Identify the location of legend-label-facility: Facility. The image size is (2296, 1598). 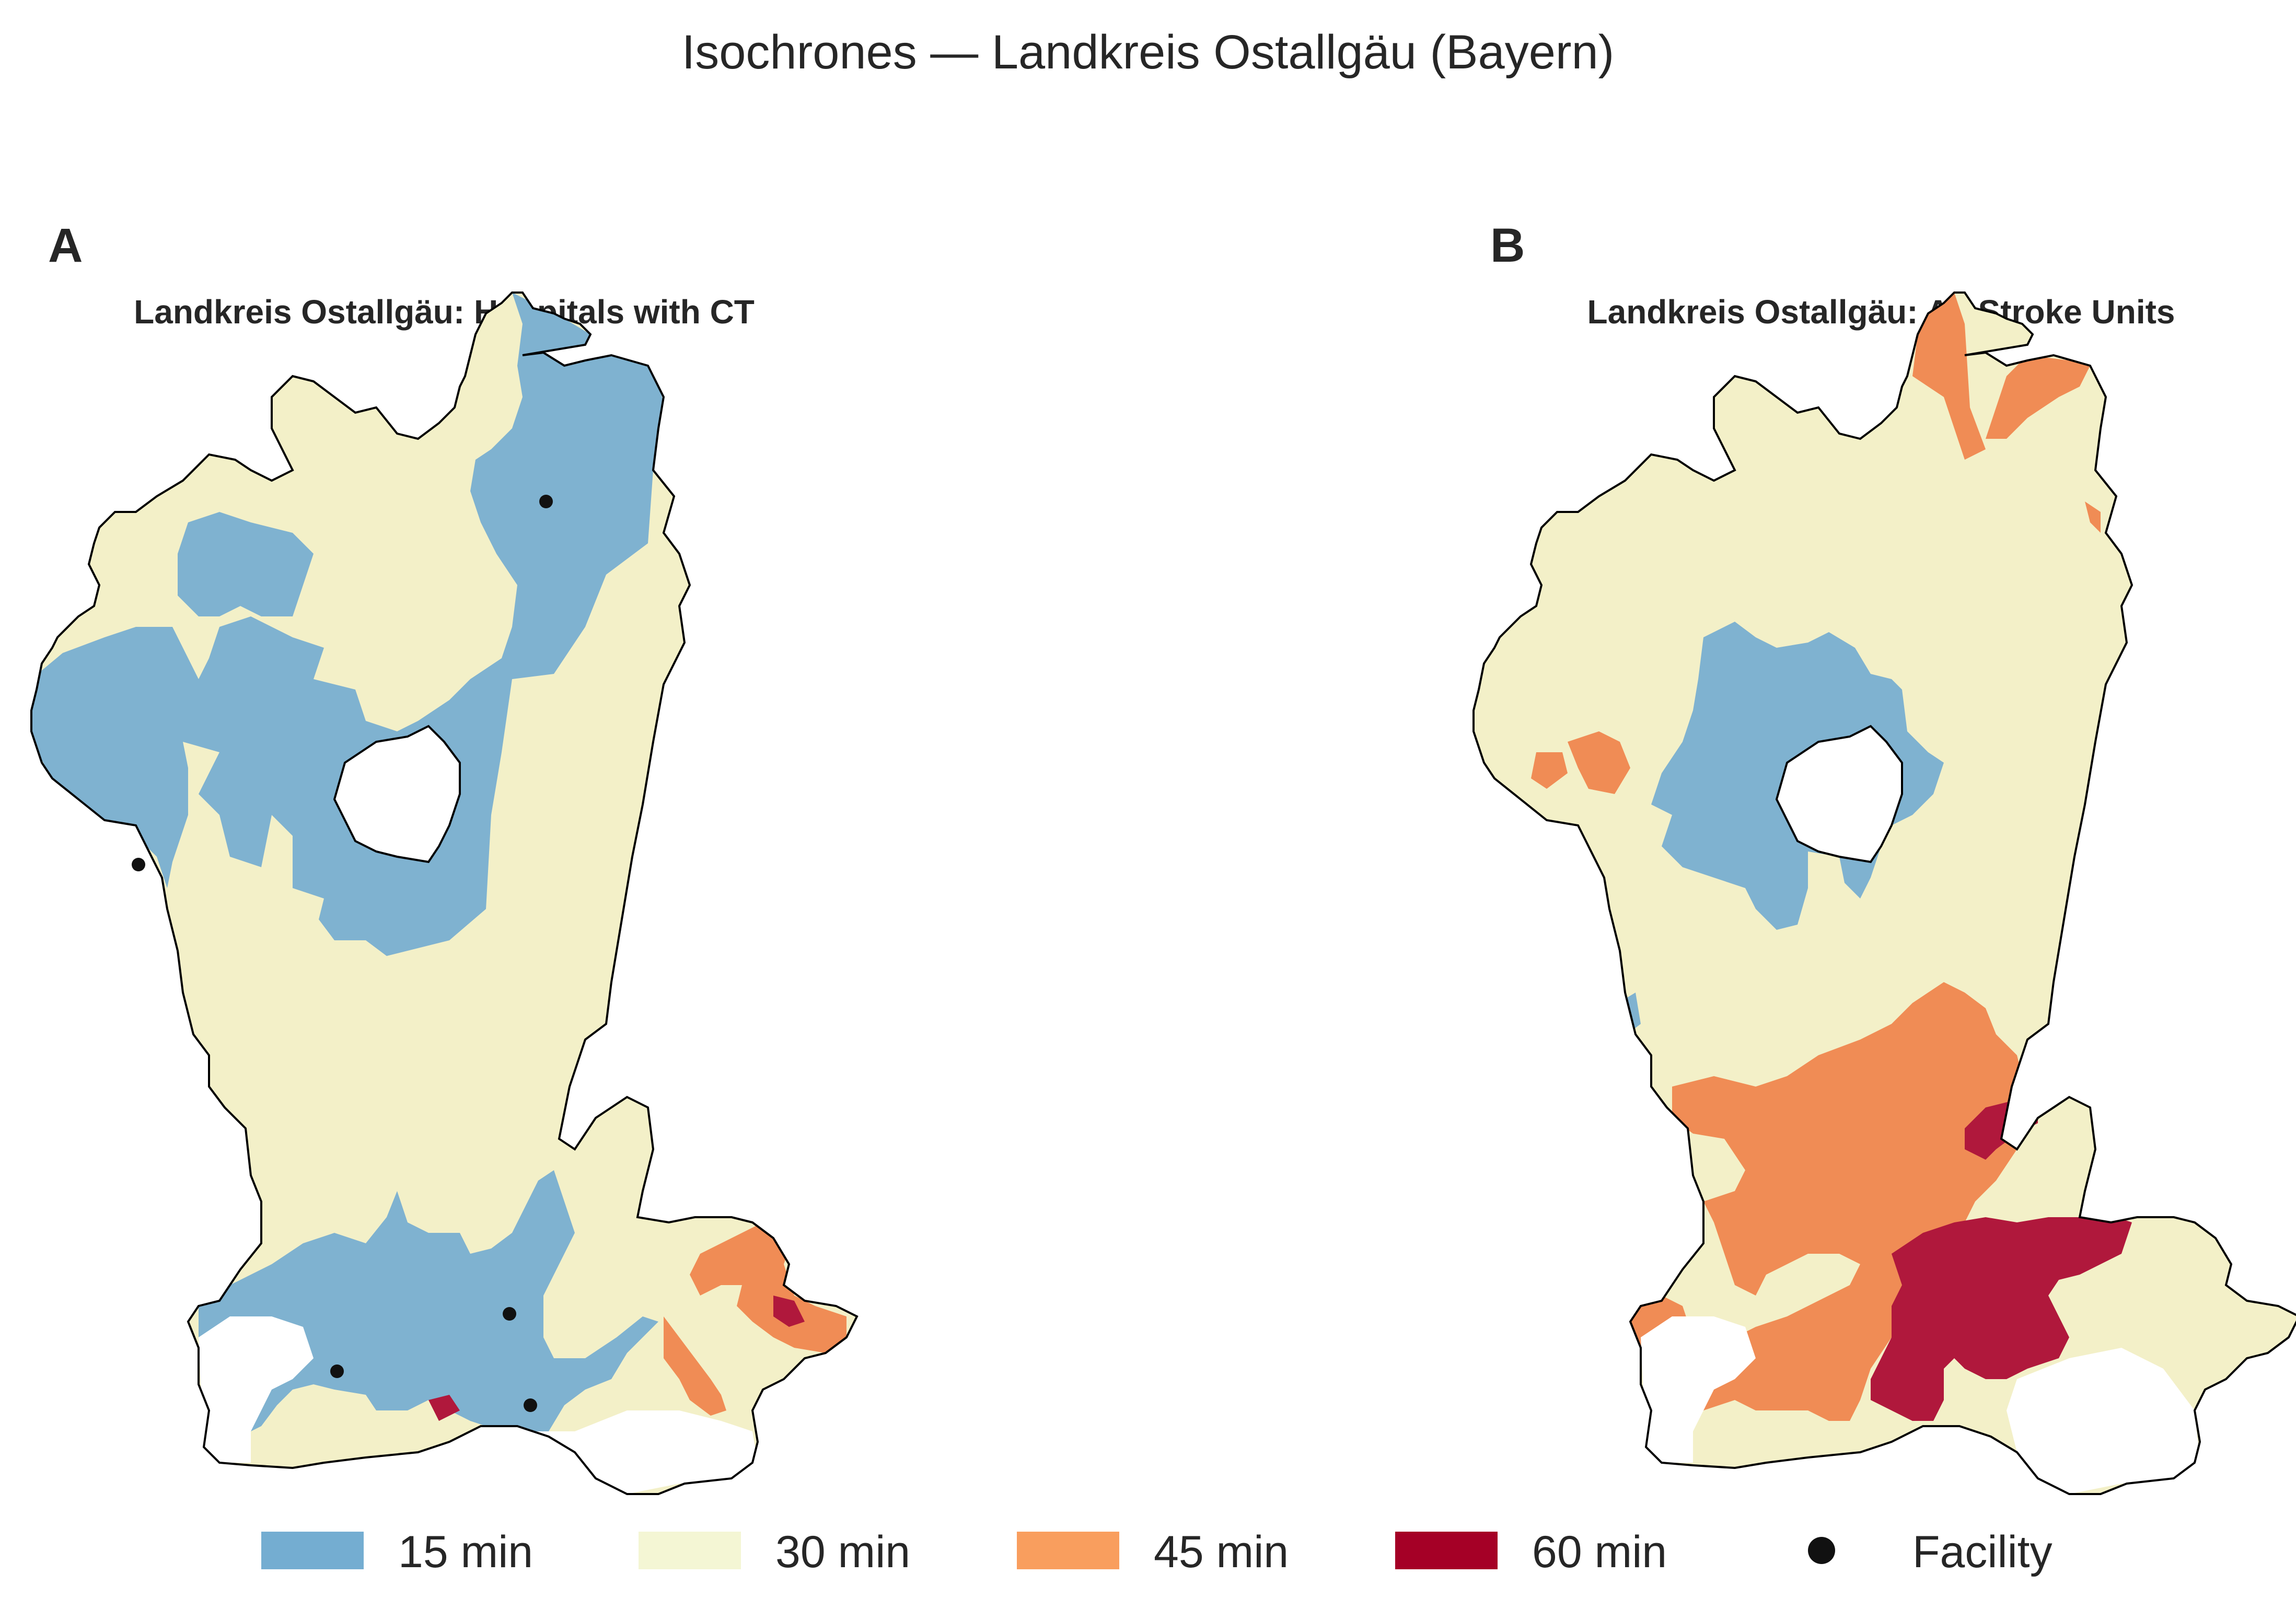
(1982, 1552).